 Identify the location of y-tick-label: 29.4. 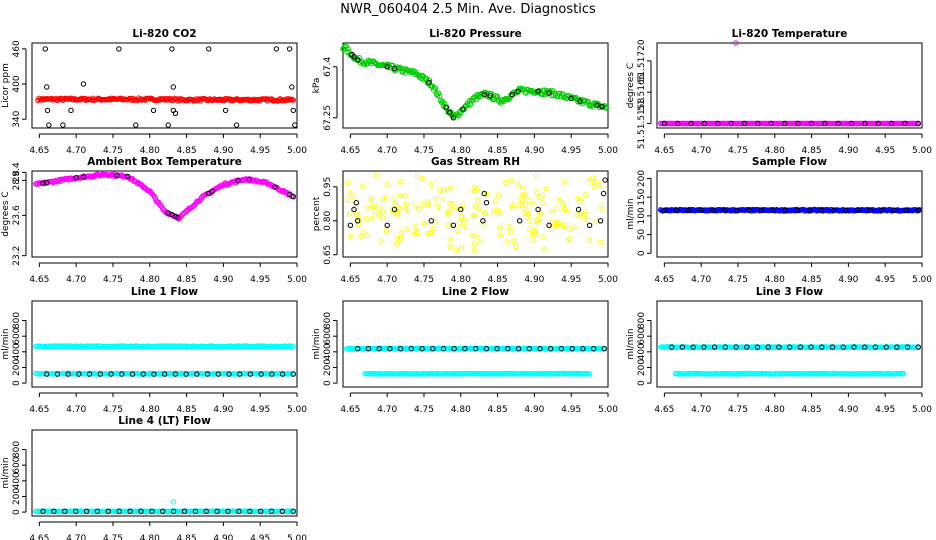
(17, 172).